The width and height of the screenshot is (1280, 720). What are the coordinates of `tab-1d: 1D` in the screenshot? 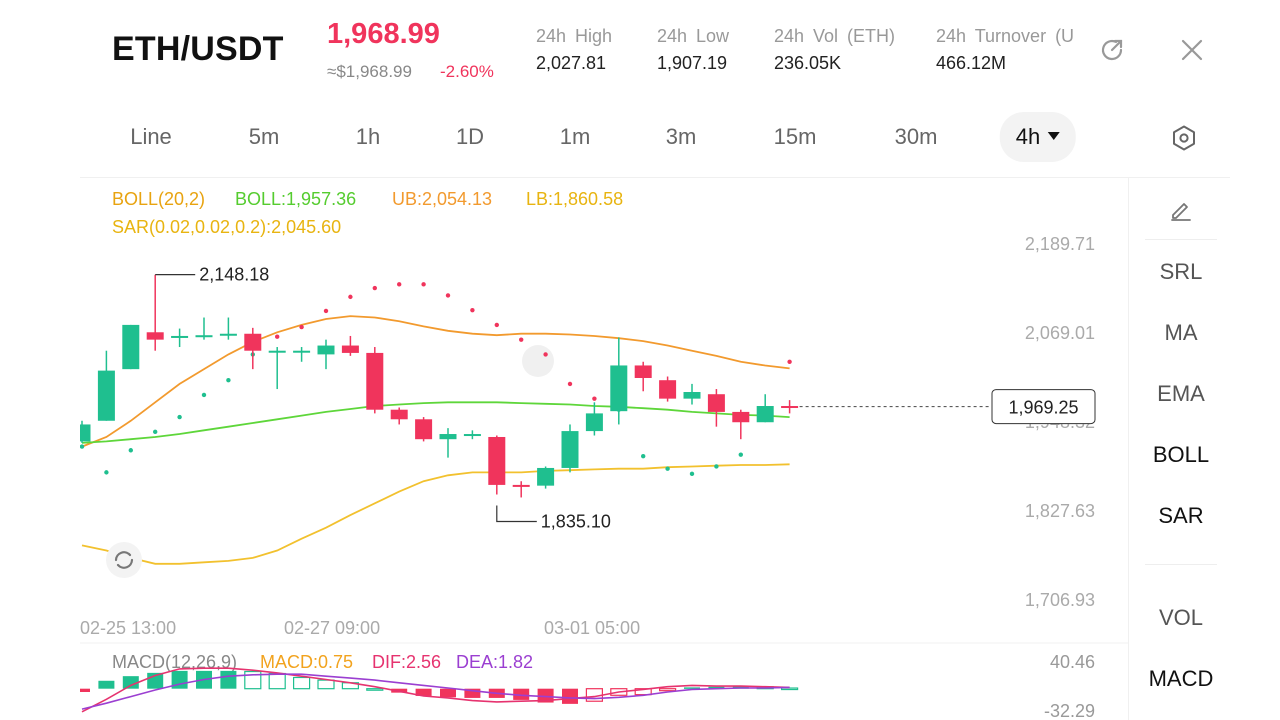 It's located at (470, 136).